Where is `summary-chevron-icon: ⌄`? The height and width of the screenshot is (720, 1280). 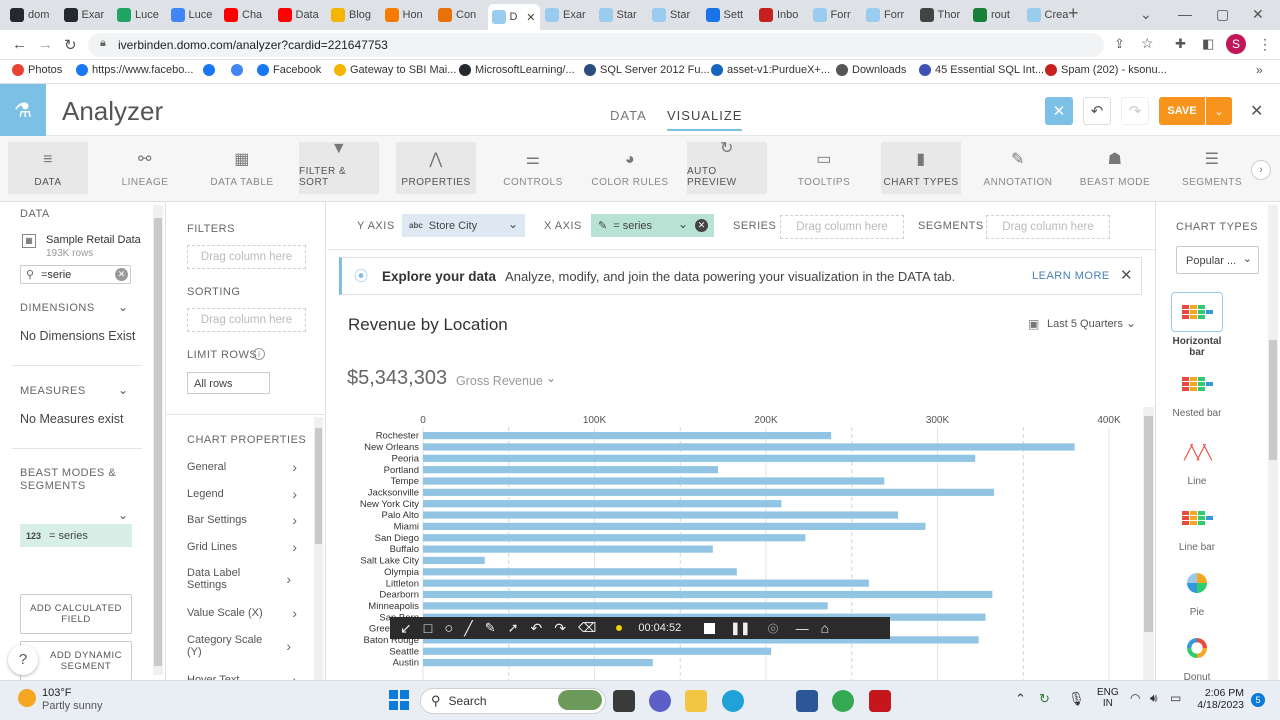 summary-chevron-icon: ⌄ is located at coordinates (551, 378).